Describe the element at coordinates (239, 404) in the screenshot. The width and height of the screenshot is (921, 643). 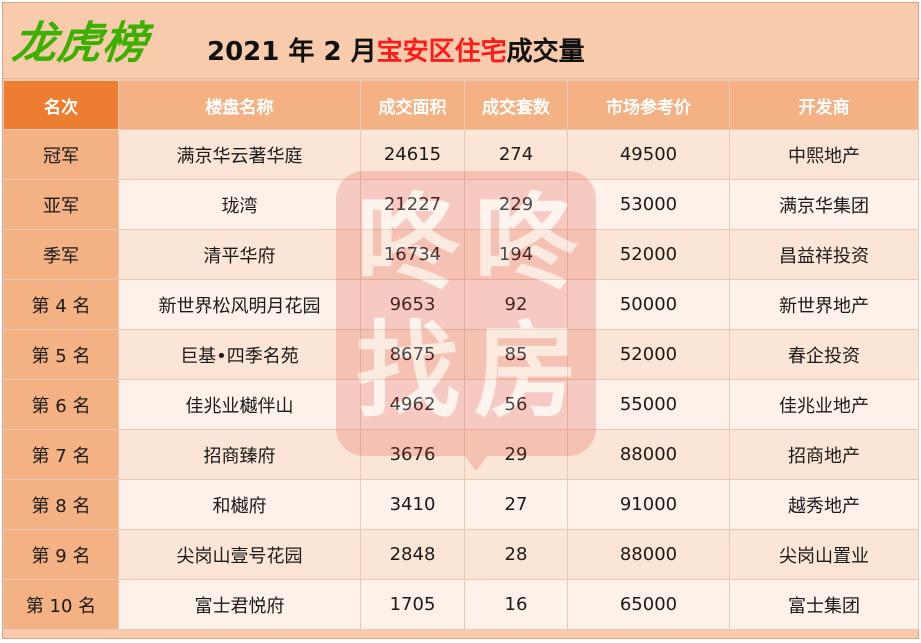
I see `cell-project-name: 佳兆业樾伴山` at that location.